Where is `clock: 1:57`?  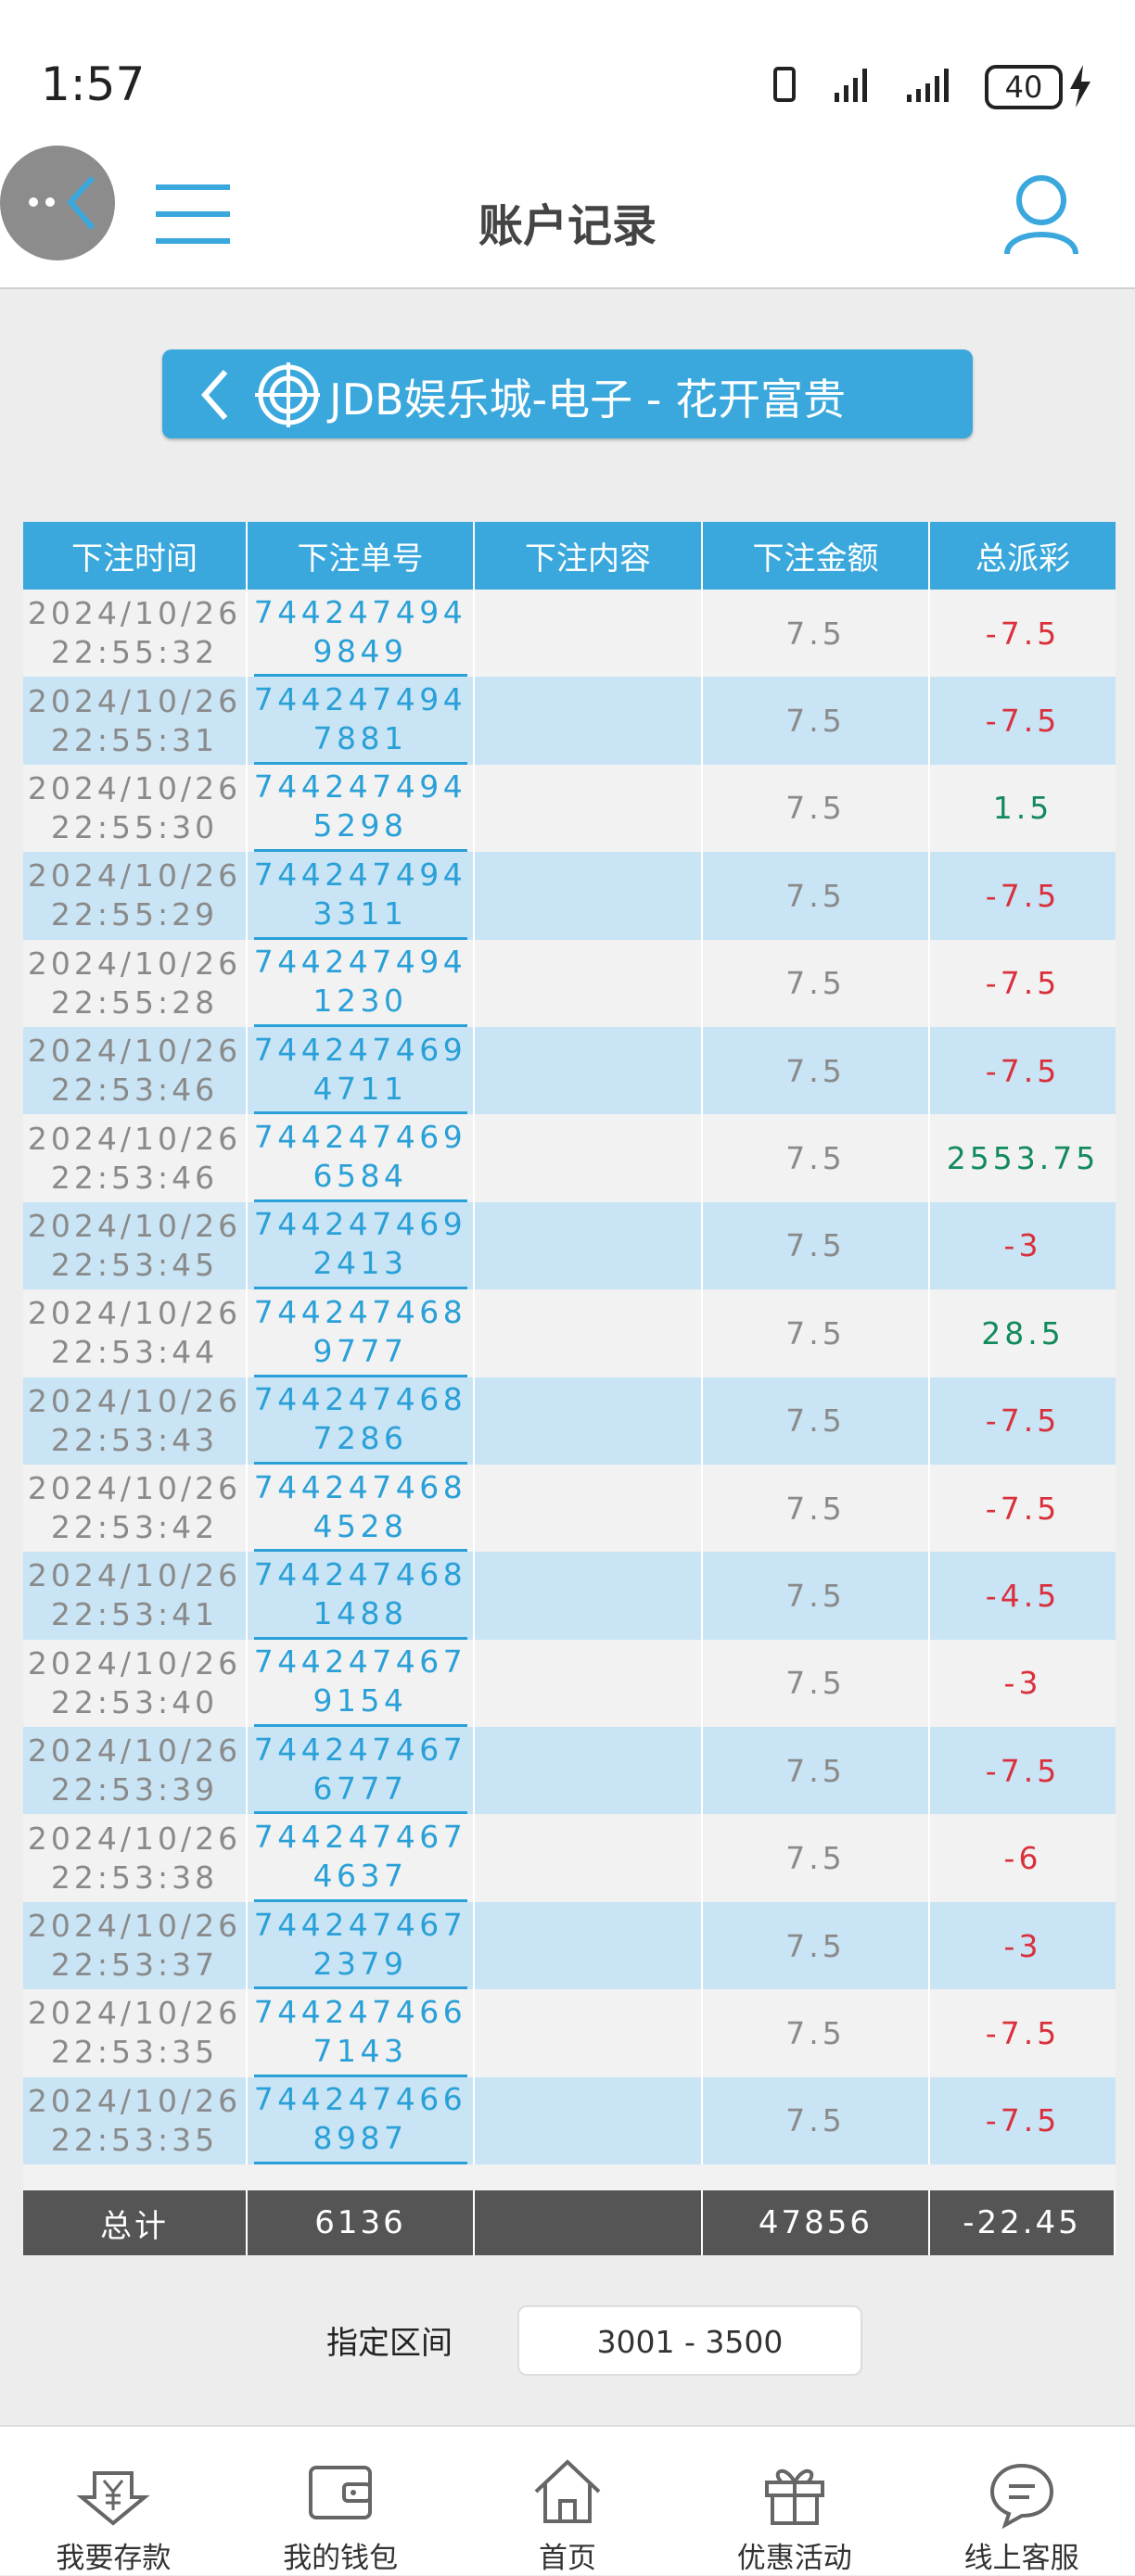
clock: 1:57 is located at coordinates (93, 84).